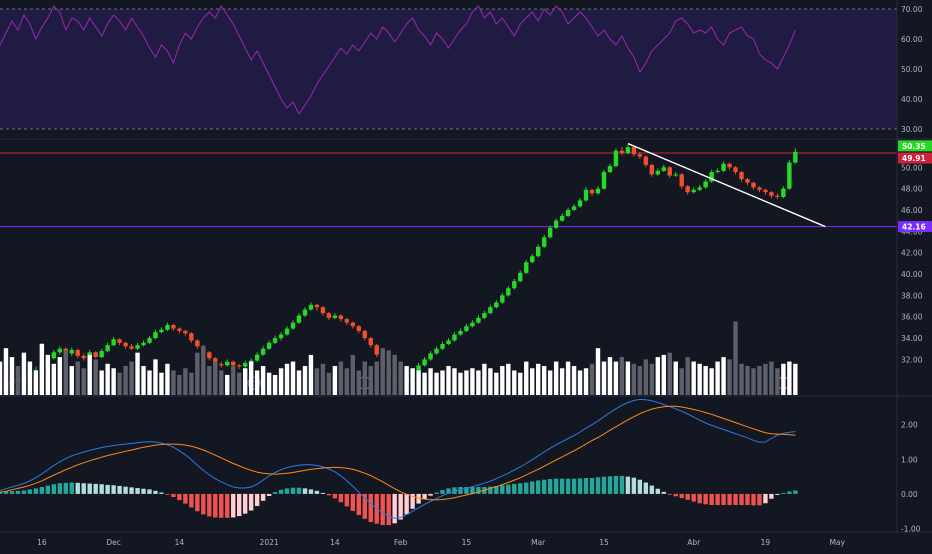 This screenshot has height=554, width=932. Describe the element at coordinates (726, 185) in the screenshot. I see `trendline` at that location.